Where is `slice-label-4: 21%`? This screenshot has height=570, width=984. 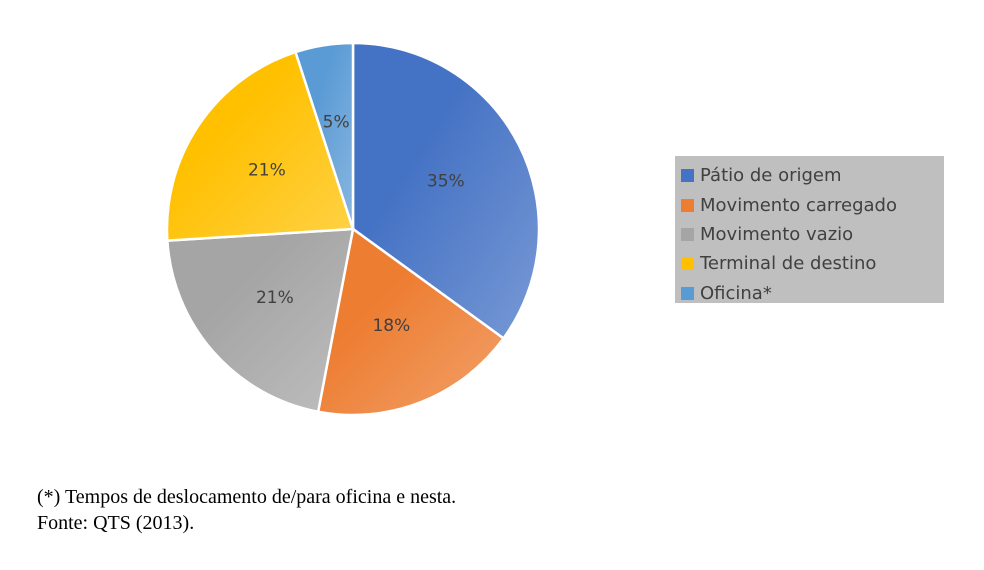
slice-label-4: 21% is located at coordinates (267, 170).